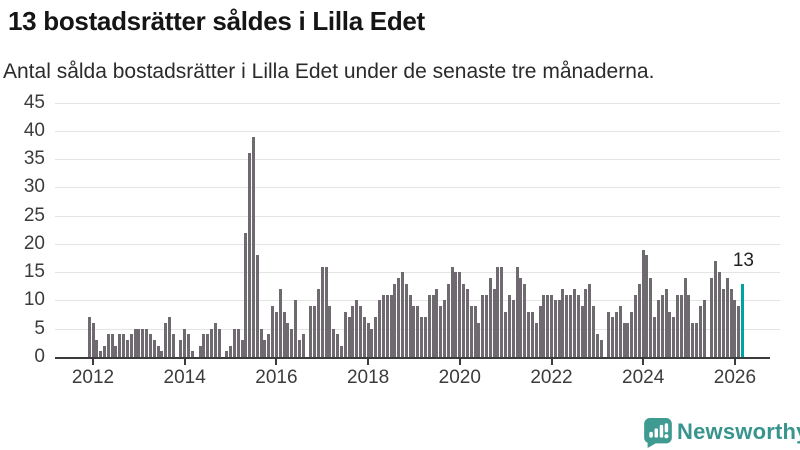 The width and height of the screenshot is (800, 450). Describe the element at coordinates (368, 377) in the screenshot. I see `x-axis-tick-label: 2018` at that location.